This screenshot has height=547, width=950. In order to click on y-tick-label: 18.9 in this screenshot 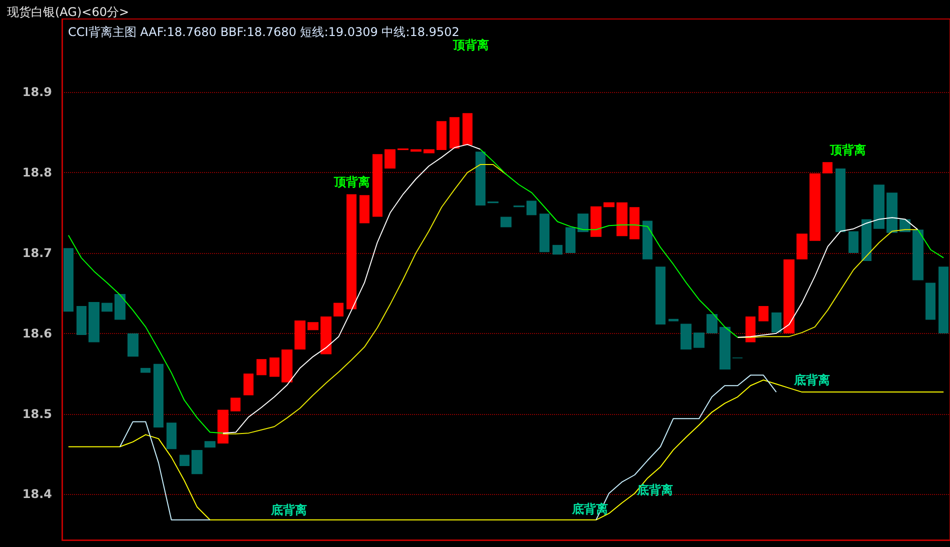, I will do `click(37, 92)`.